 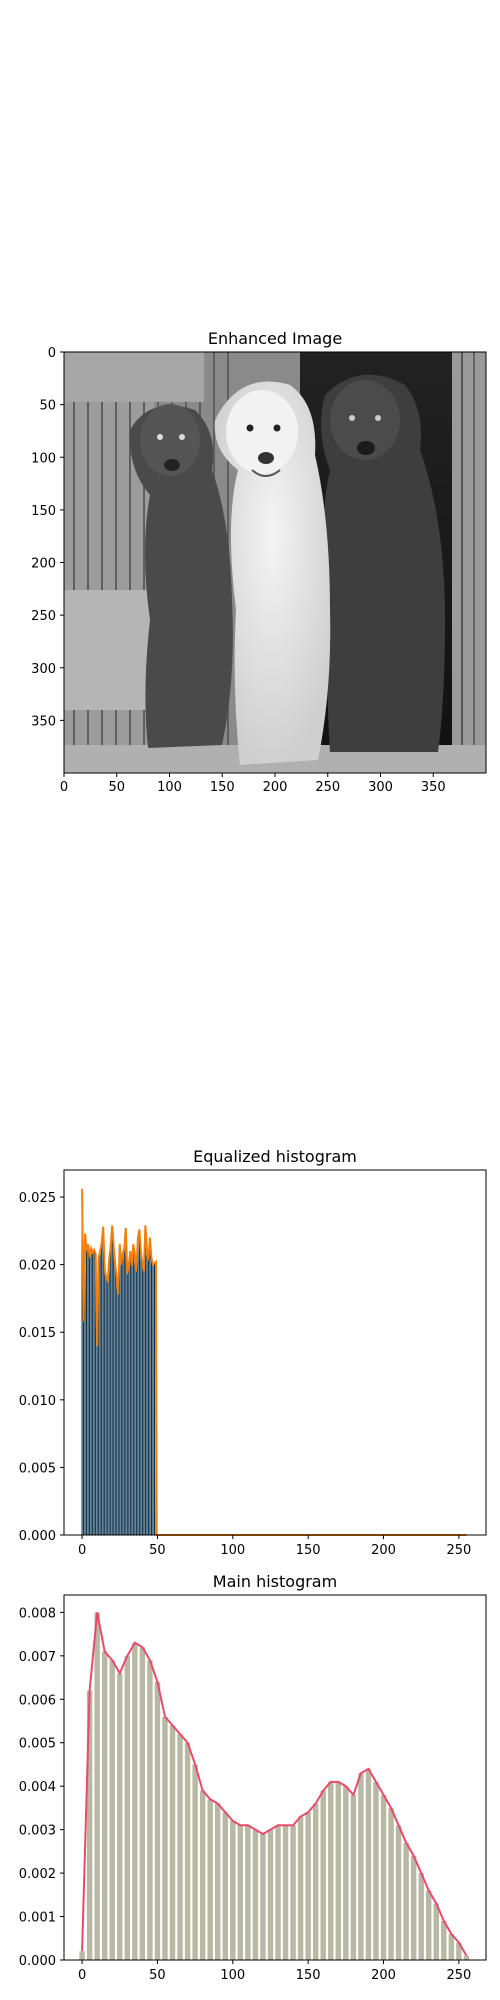 What do you see at coordinates (43, 564) in the screenshot?
I see `image-y-tick-label: 200` at bounding box center [43, 564].